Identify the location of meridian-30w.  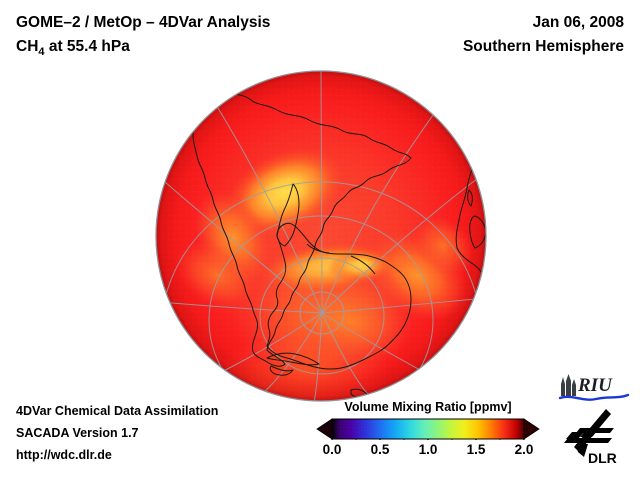
(267, 206).